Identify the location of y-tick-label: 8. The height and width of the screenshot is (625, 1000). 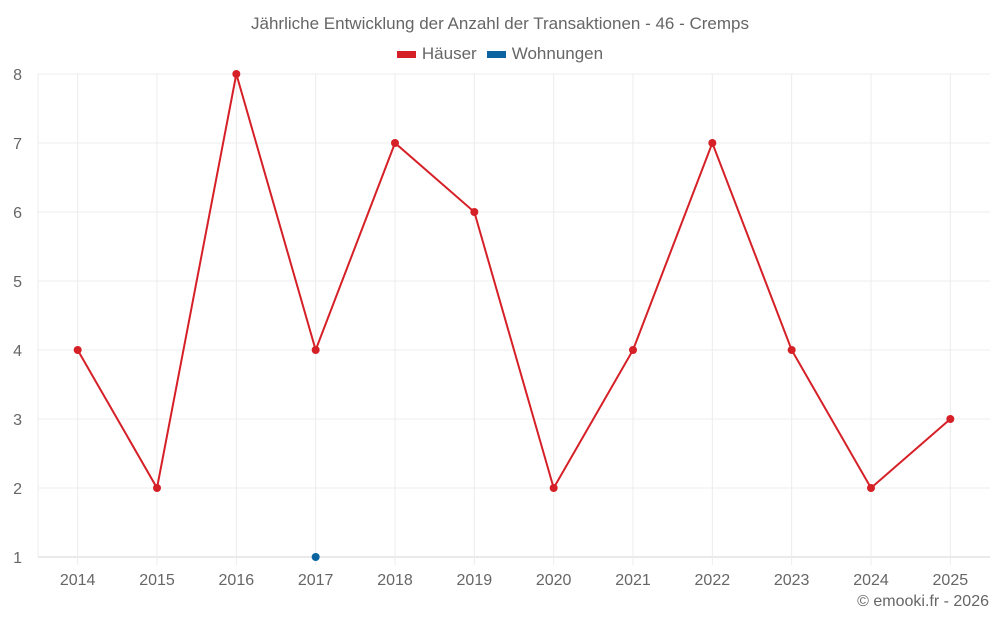
(17, 75).